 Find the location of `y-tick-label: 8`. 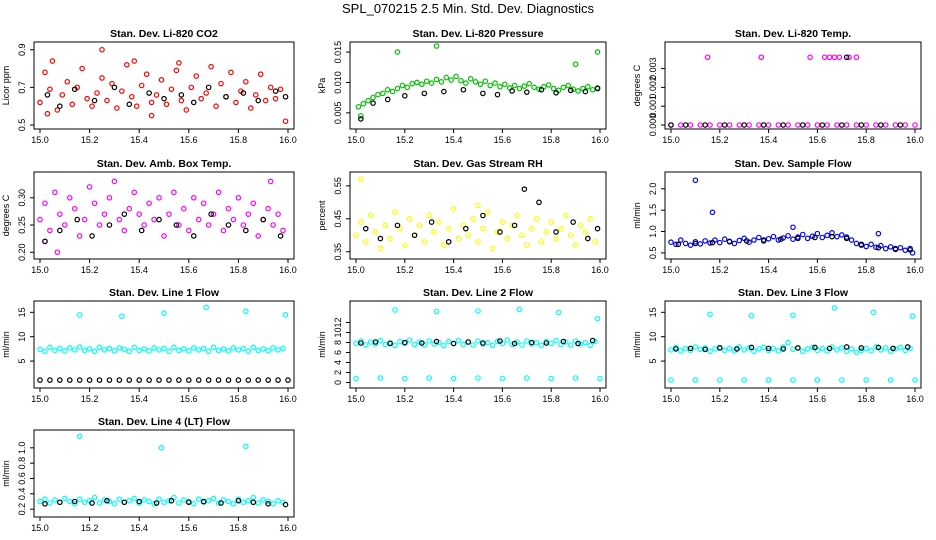

y-tick-label: 8 is located at coordinates (338, 342).